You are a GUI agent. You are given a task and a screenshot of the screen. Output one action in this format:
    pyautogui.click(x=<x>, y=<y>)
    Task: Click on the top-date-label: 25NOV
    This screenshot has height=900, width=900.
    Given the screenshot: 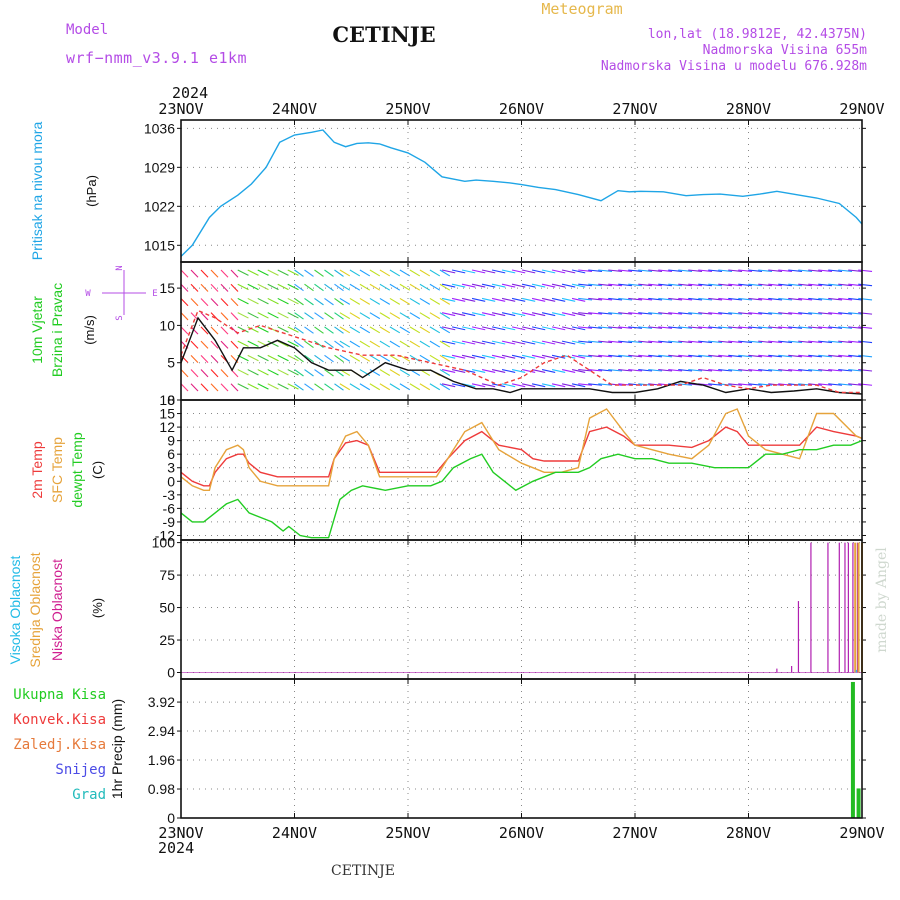 What is the action you would take?
    pyautogui.click(x=407, y=109)
    